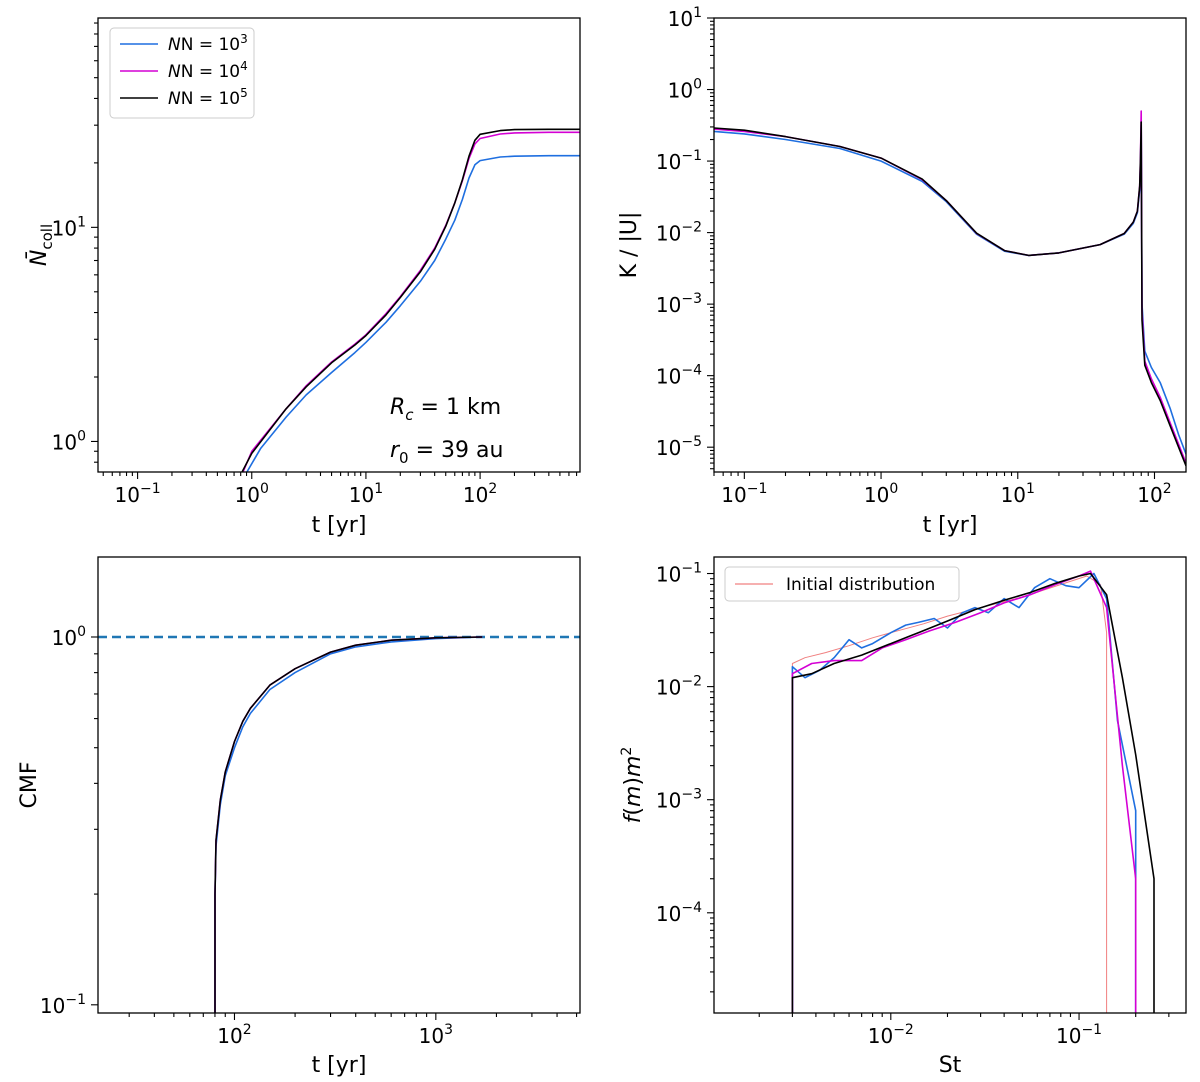 The height and width of the screenshot is (1082, 1200). I want to click on svg-text: N̄coll, so click(41, 245).